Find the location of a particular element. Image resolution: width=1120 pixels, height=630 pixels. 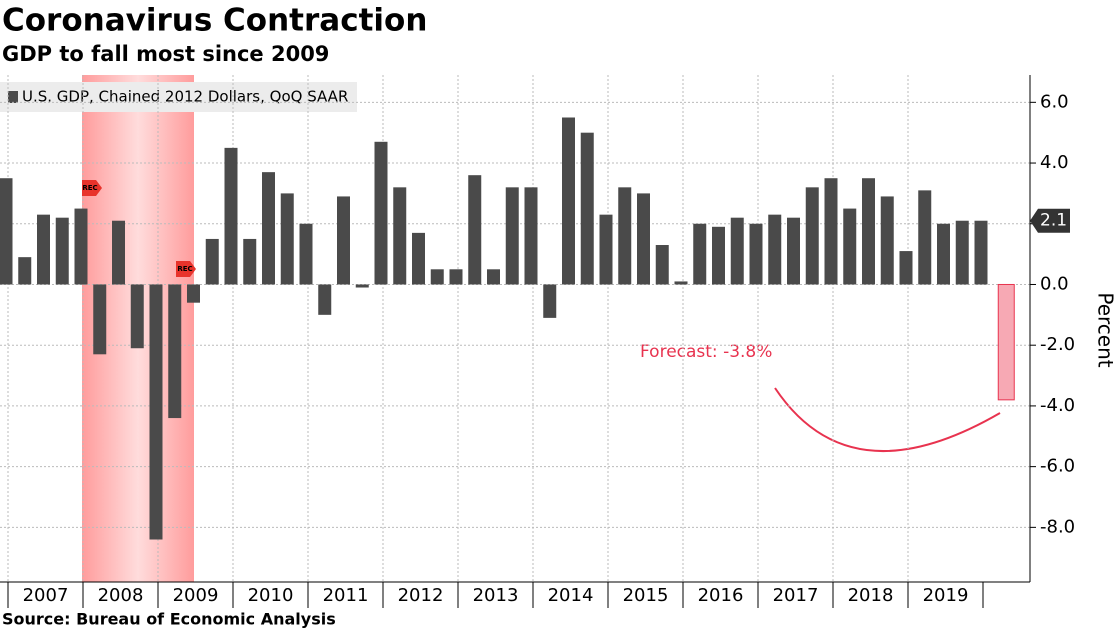

x-tick-label: 2011 is located at coordinates (346, 595).